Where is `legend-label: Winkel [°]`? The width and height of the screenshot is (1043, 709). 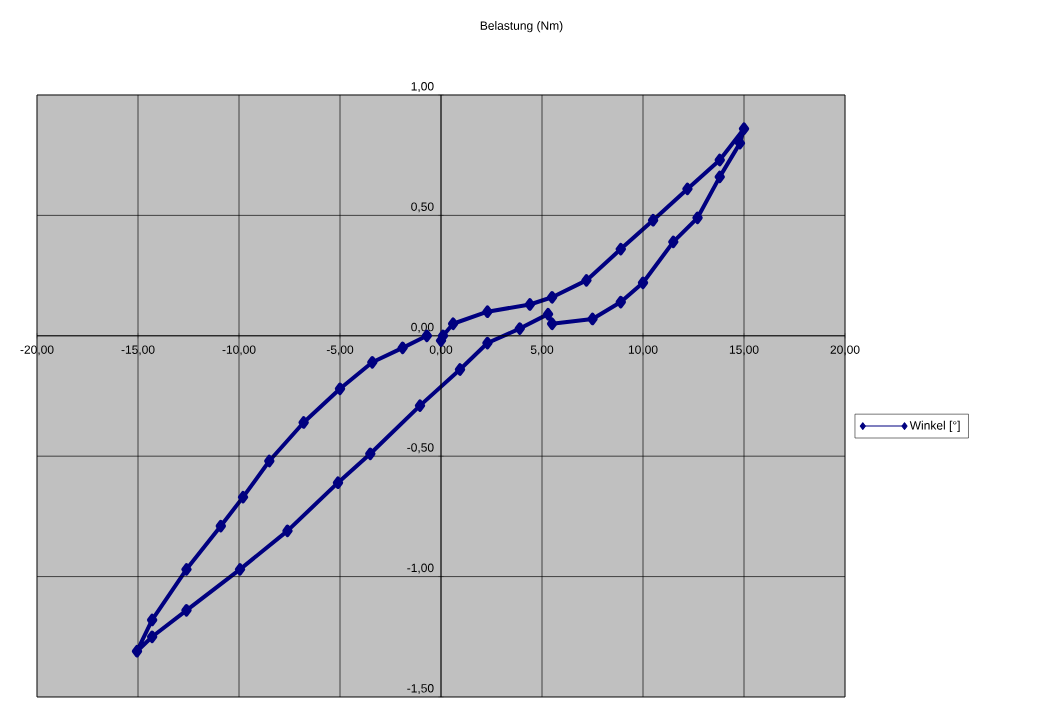
legend-label: Winkel [°] is located at coordinates (934, 426).